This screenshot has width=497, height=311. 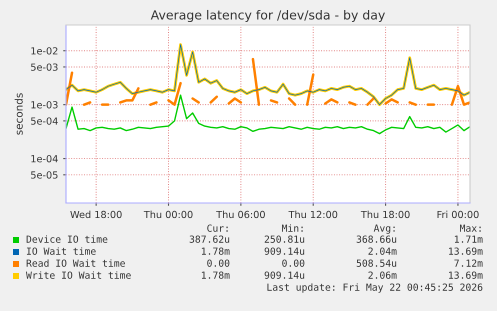 What do you see at coordinates (61, 251) in the screenshot?
I see `legend-label: IO Wait time` at bounding box center [61, 251].